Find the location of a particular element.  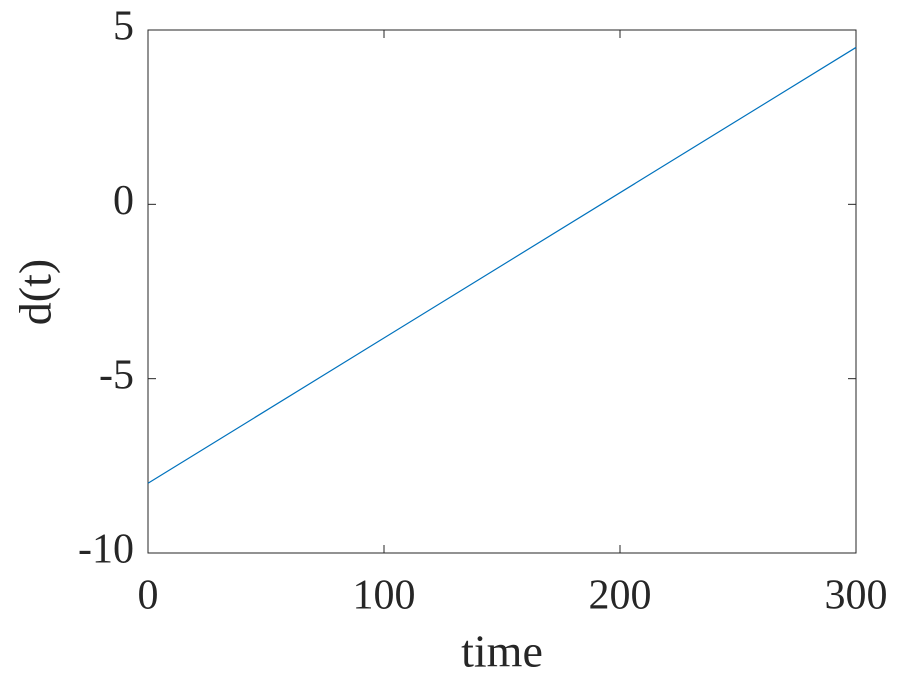

x-tick-label: 100 is located at coordinates (384, 596).